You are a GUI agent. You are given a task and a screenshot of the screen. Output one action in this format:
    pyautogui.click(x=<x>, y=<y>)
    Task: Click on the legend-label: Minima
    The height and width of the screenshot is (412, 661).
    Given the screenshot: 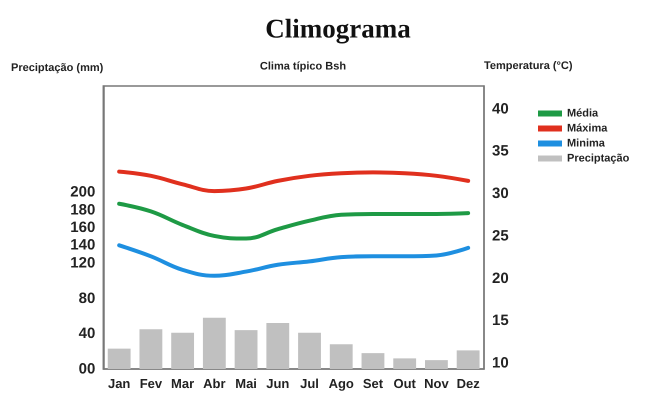 What is the action you would take?
    pyautogui.click(x=586, y=144)
    